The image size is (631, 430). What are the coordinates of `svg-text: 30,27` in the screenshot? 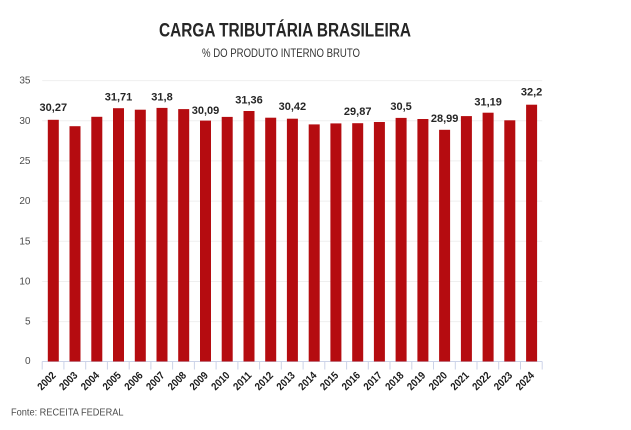 It's located at (54, 108).